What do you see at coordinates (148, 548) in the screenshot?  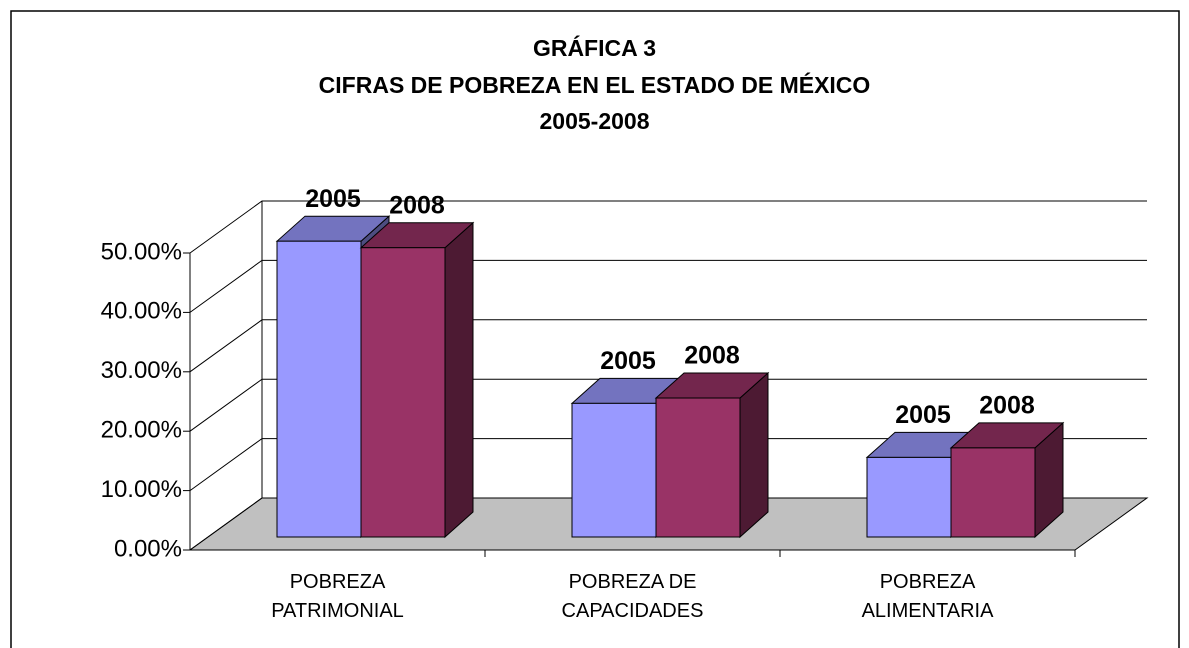 I see `y-tick-label: 0.00%` at bounding box center [148, 548].